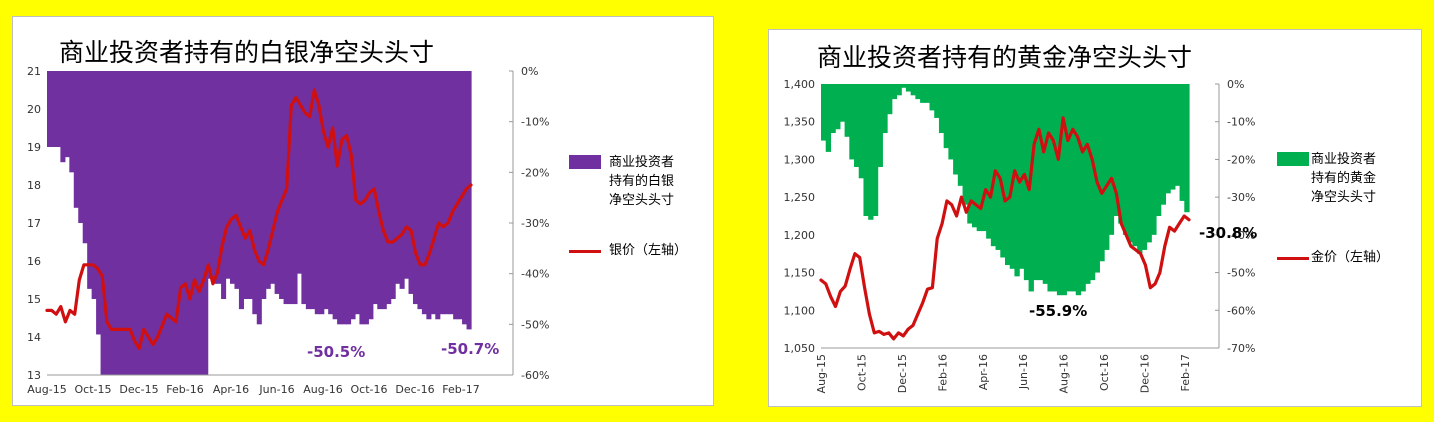 This screenshot has height=422, width=1434. What do you see at coordinates (585, 251) in the screenshot?
I see `silver-legend-line-swatch` at bounding box center [585, 251].